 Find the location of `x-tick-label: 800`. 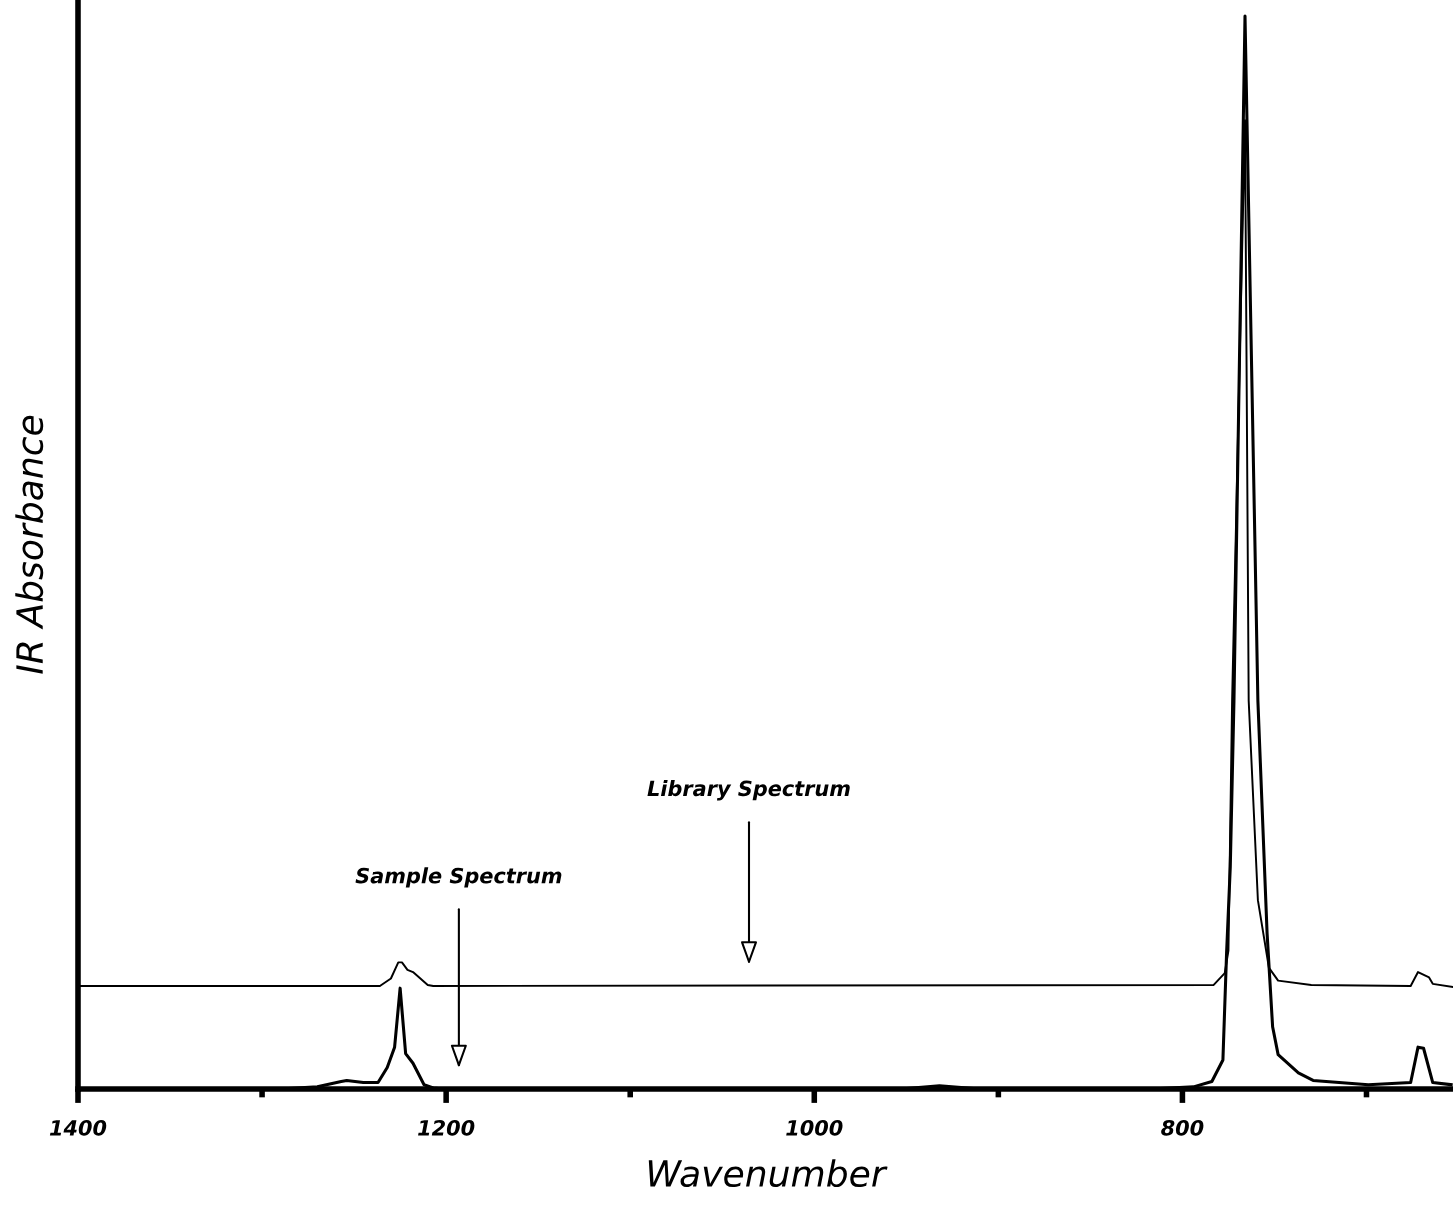

x-tick-label: 800 is located at coordinates (1182, 1127).